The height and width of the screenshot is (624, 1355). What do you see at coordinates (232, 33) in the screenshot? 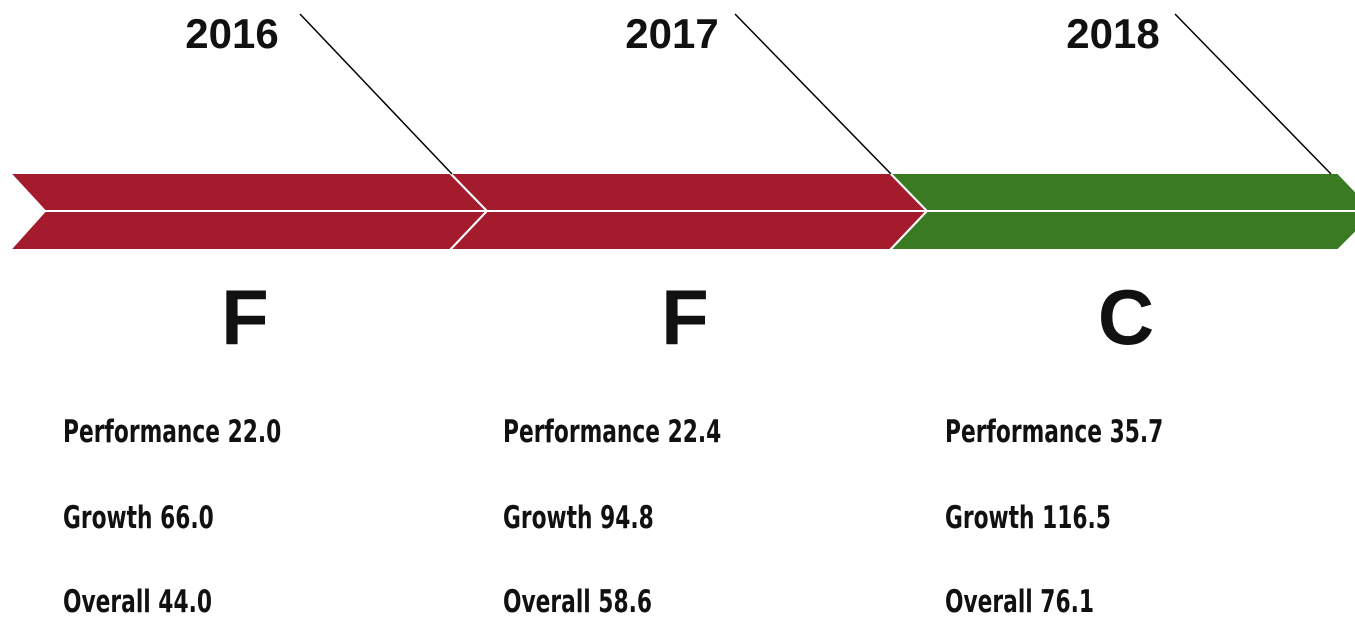
I see `year-label: 2016` at bounding box center [232, 33].